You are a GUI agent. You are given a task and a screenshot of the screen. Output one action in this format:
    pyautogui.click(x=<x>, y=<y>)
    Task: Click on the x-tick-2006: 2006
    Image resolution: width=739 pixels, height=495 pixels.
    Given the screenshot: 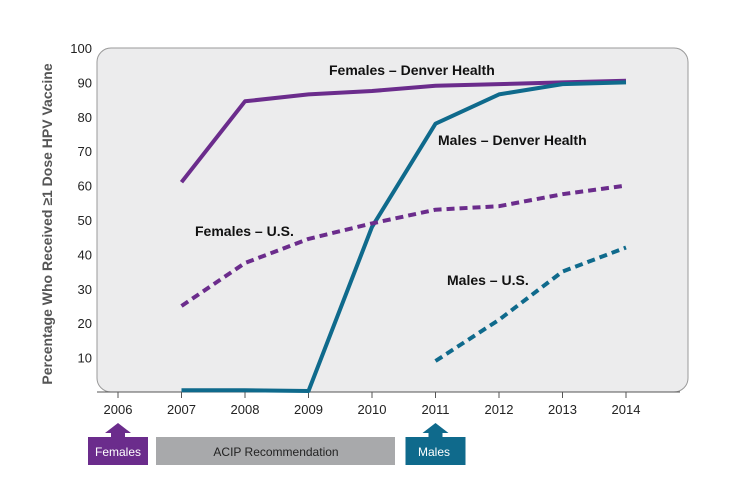 What is the action you would take?
    pyautogui.click(x=118, y=409)
    